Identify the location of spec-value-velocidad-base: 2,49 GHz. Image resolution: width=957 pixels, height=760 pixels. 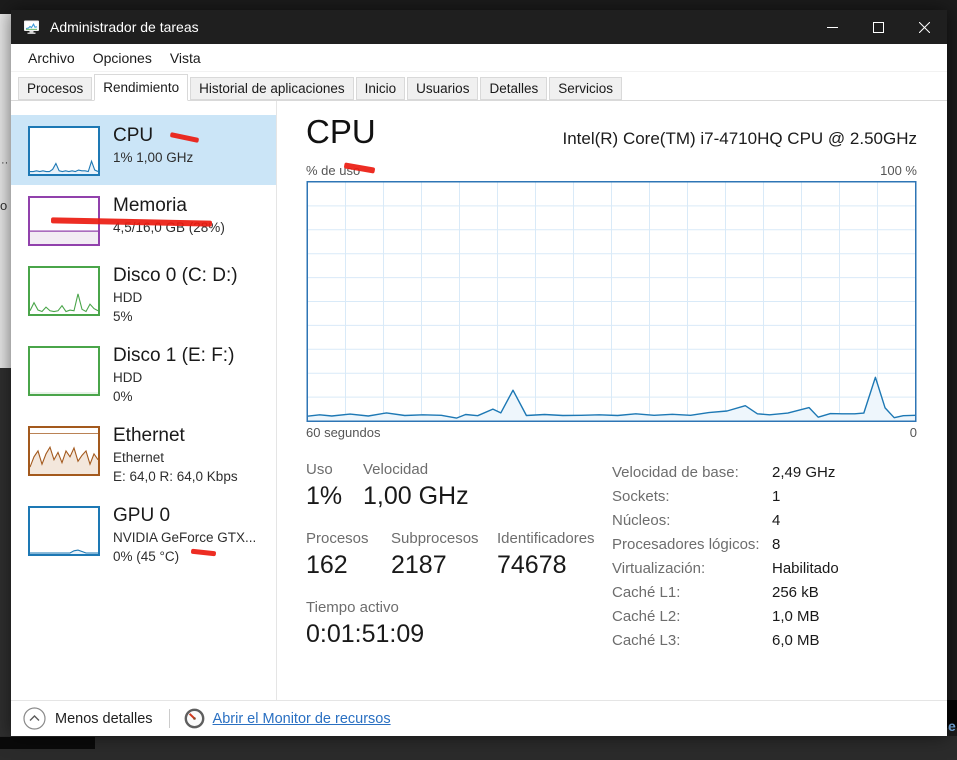
(804, 472).